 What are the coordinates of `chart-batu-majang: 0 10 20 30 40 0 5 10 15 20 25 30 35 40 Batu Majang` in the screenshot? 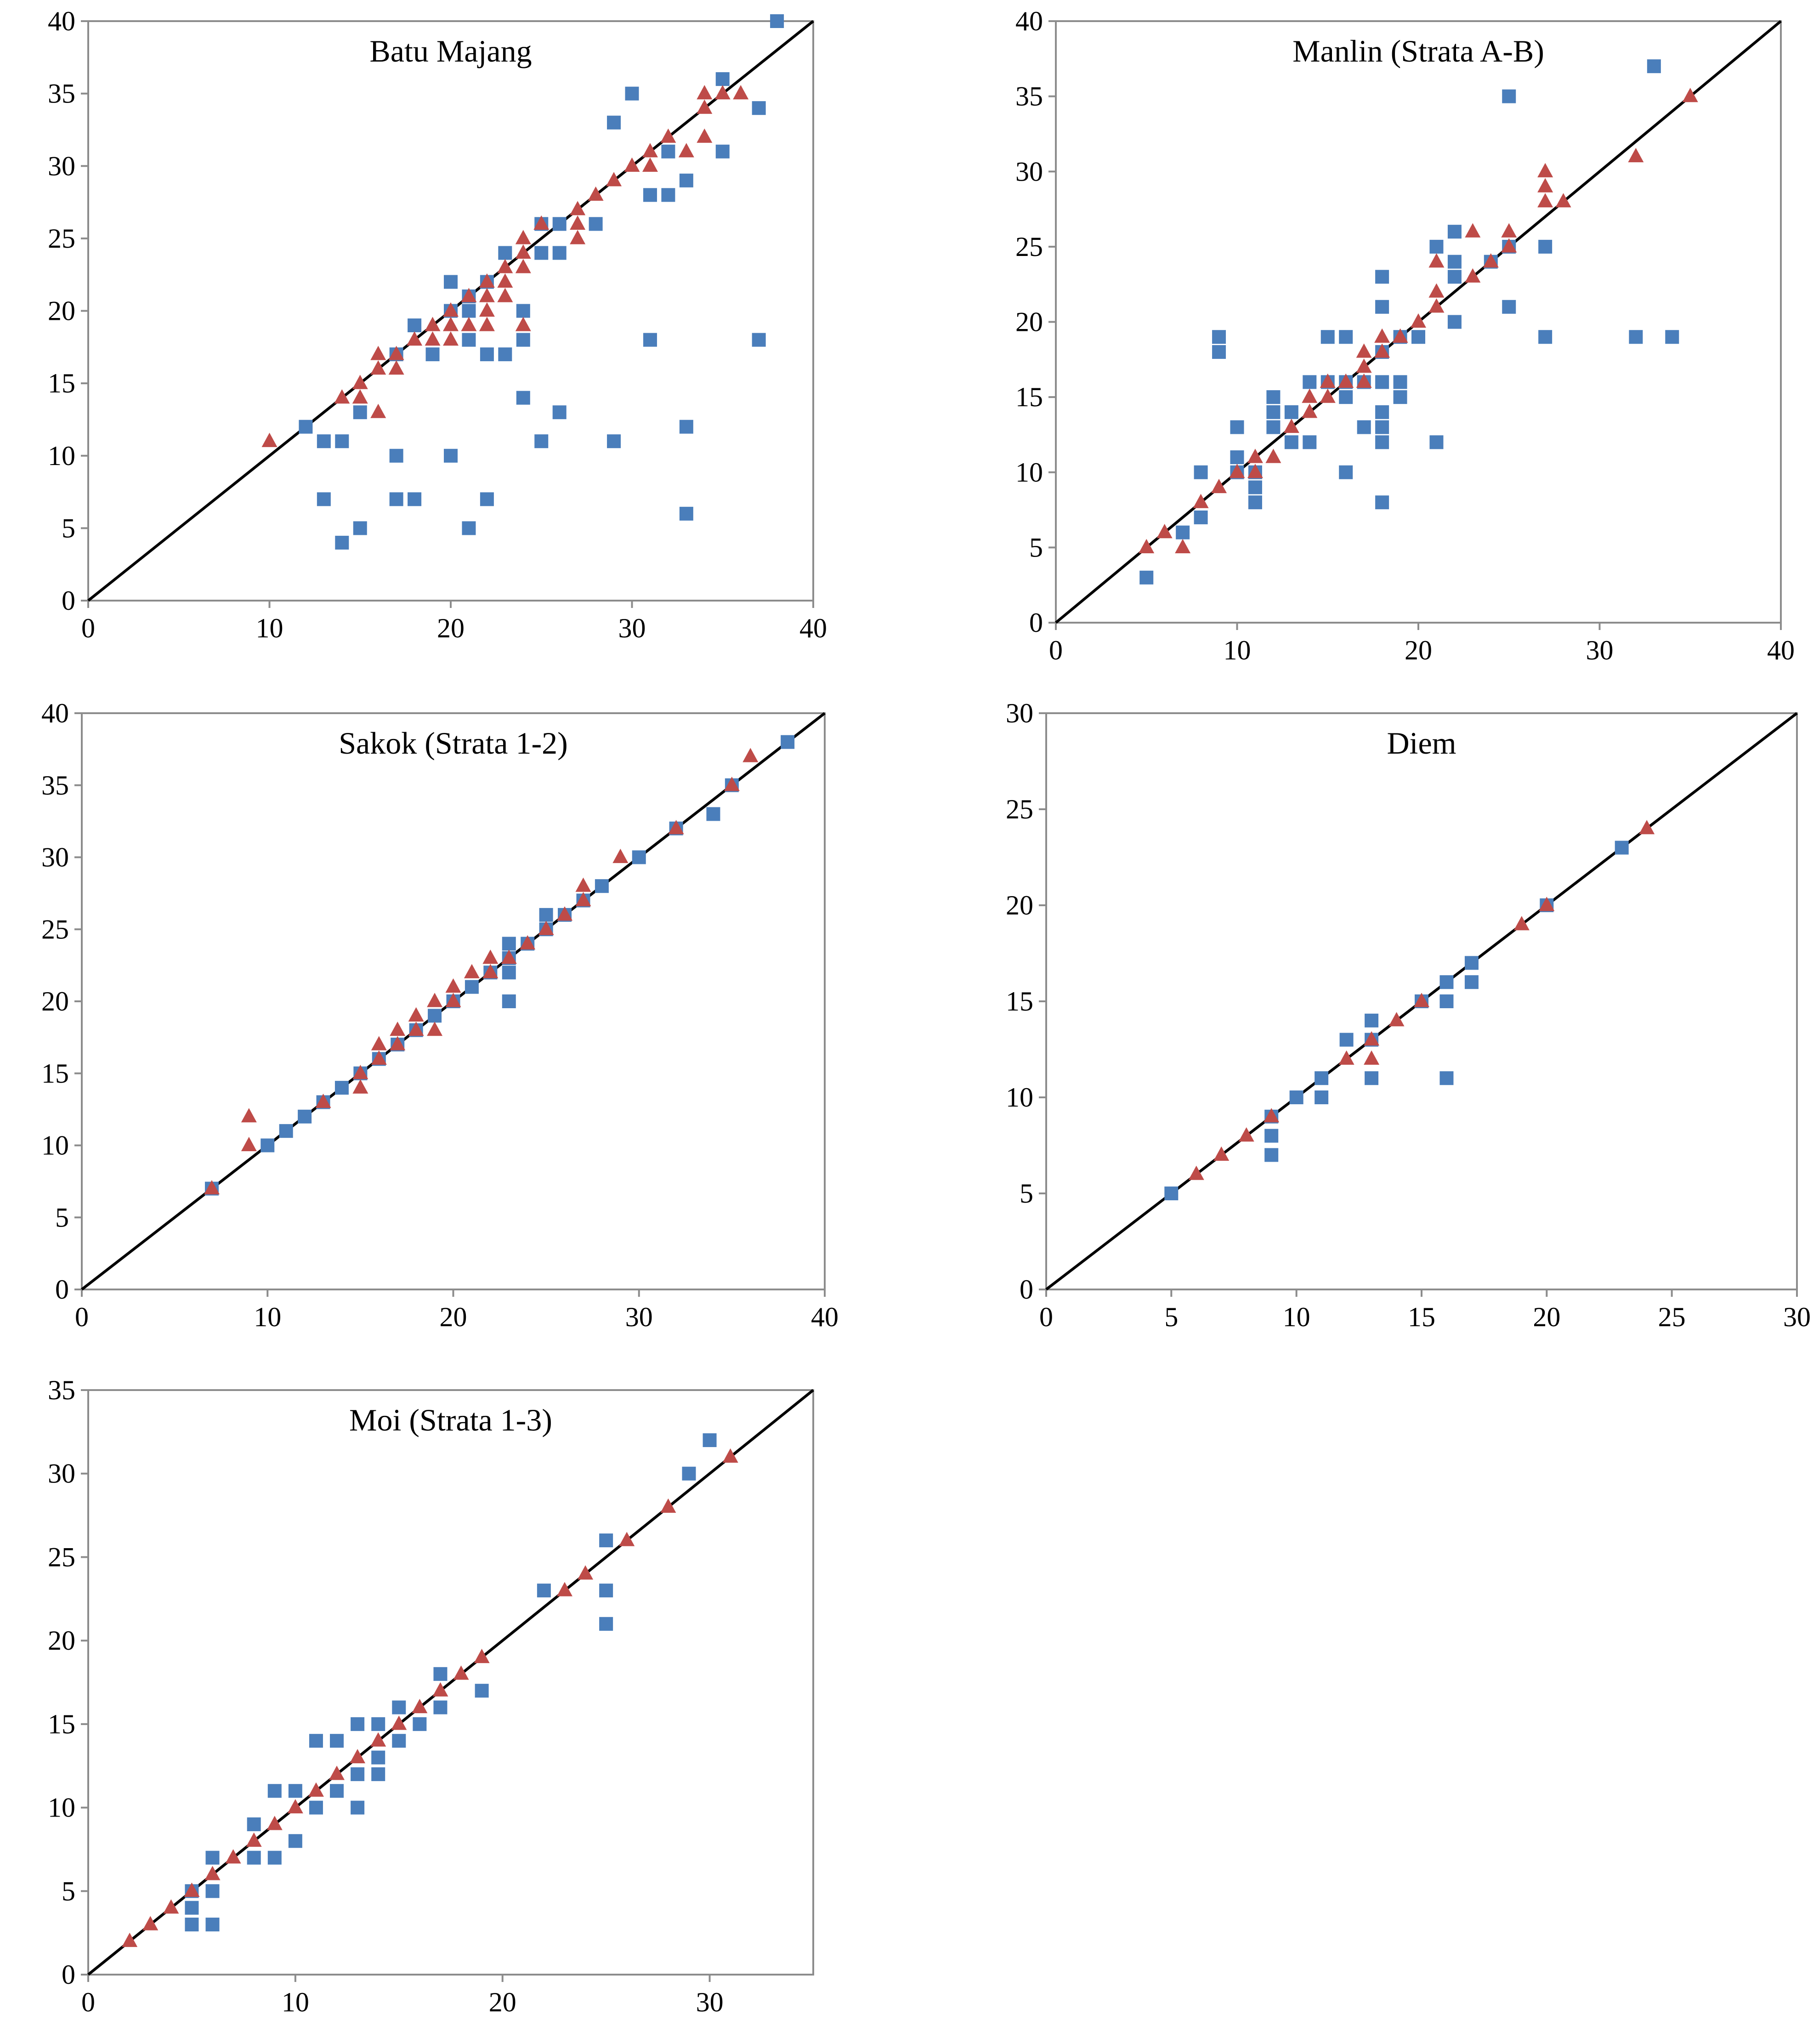 It's located at (437, 324).